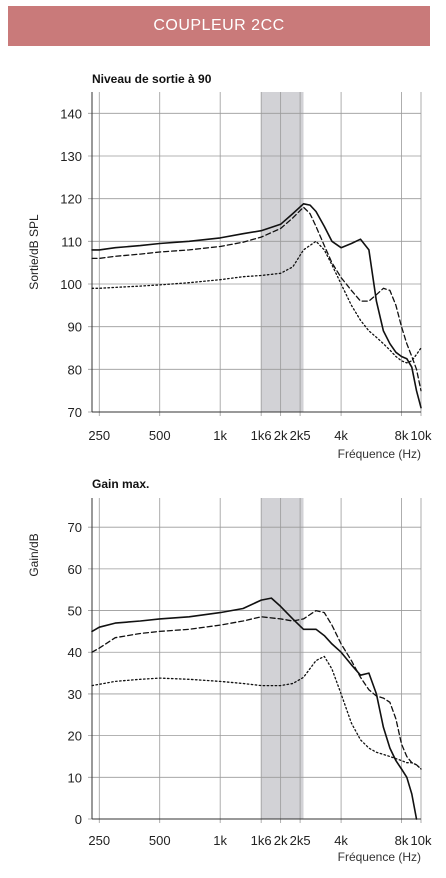 The image size is (446, 878). I want to click on y-tick-label: 130, so click(71, 156).